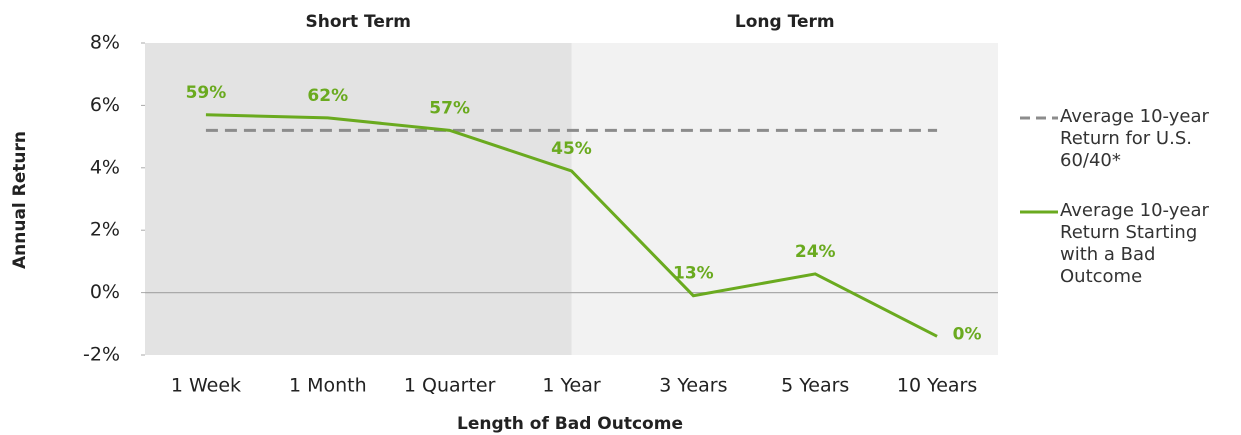 This screenshot has height=435, width=1241. What do you see at coordinates (1134, 138) in the screenshot?
I see `legend-label: Average 10-year Return for U.S. 60/40*` at bounding box center [1134, 138].